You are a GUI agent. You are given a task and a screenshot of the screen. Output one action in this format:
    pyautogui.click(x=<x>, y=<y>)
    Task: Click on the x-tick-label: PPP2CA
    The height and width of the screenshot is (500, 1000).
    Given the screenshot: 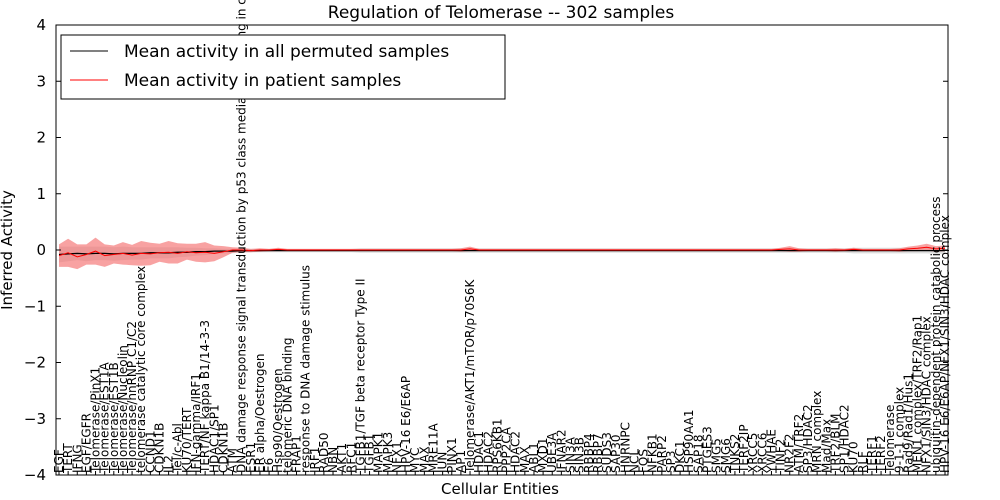 What is the action you would take?
    pyautogui.click(x=507, y=449)
    